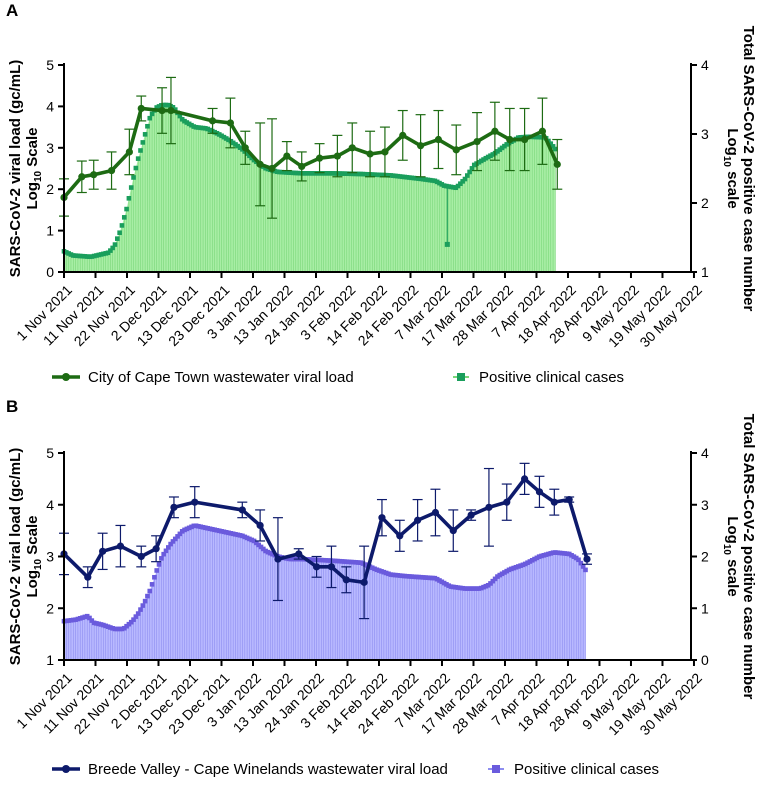 Image resolution: width=777 pixels, height=787 pixels. What do you see at coordinates (50, 65) in the screenshot?
I see `y-tick-label: 5` at bounding box center [50, 65].